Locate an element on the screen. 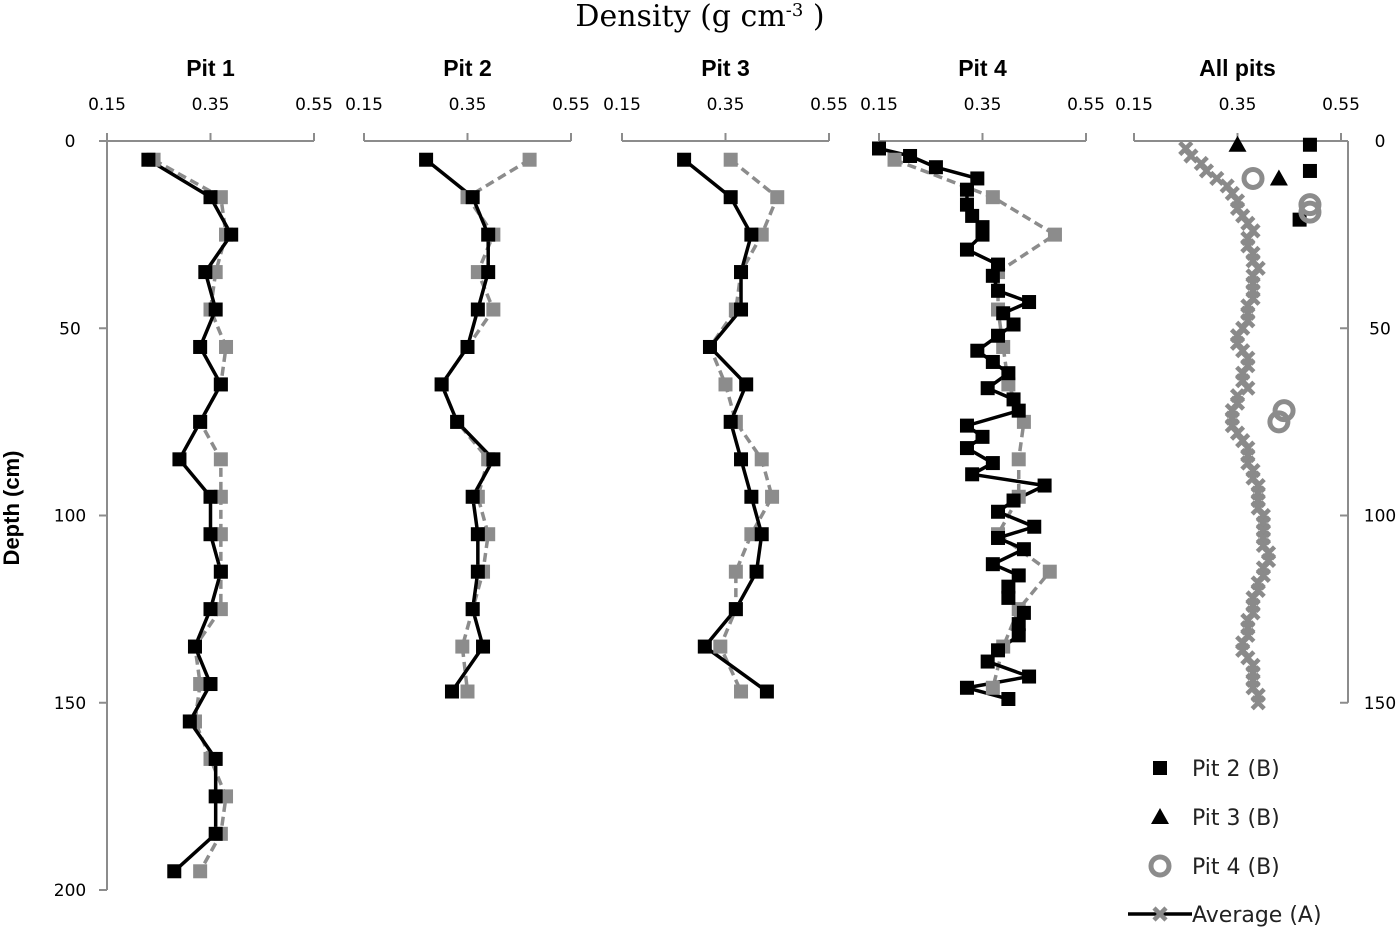 The width and height of the screenshot is (1400, 933). series-line is located at coordinates (743, 425).